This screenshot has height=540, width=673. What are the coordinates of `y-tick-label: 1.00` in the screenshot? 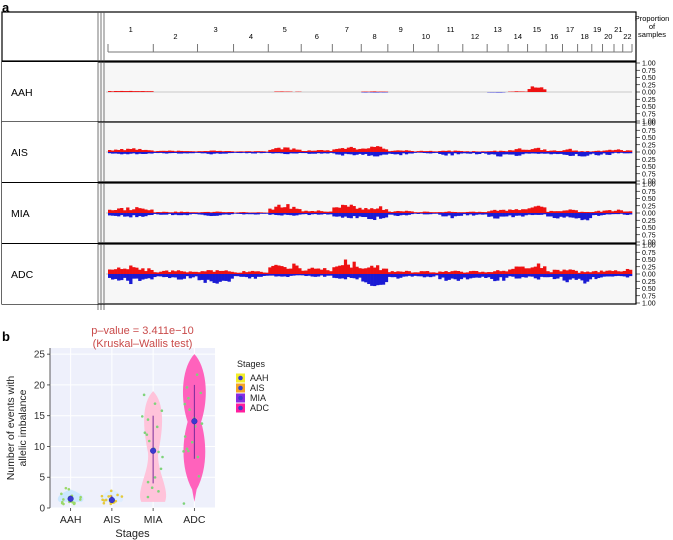 It's located at (649, 124).